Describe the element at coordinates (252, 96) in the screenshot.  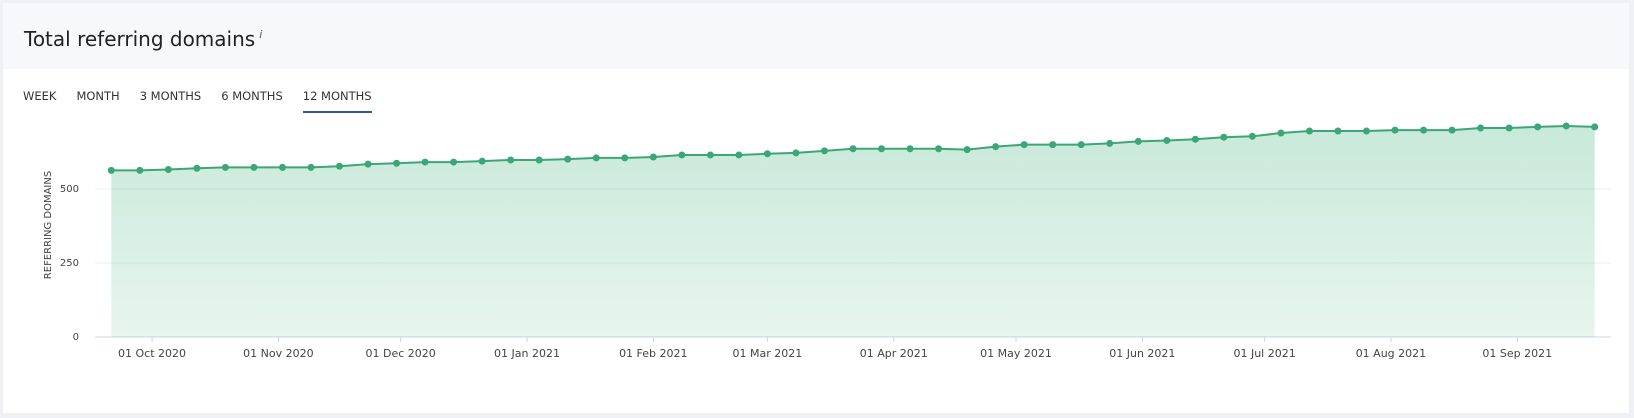
I see `tab: 6 MONTHS` at that location.